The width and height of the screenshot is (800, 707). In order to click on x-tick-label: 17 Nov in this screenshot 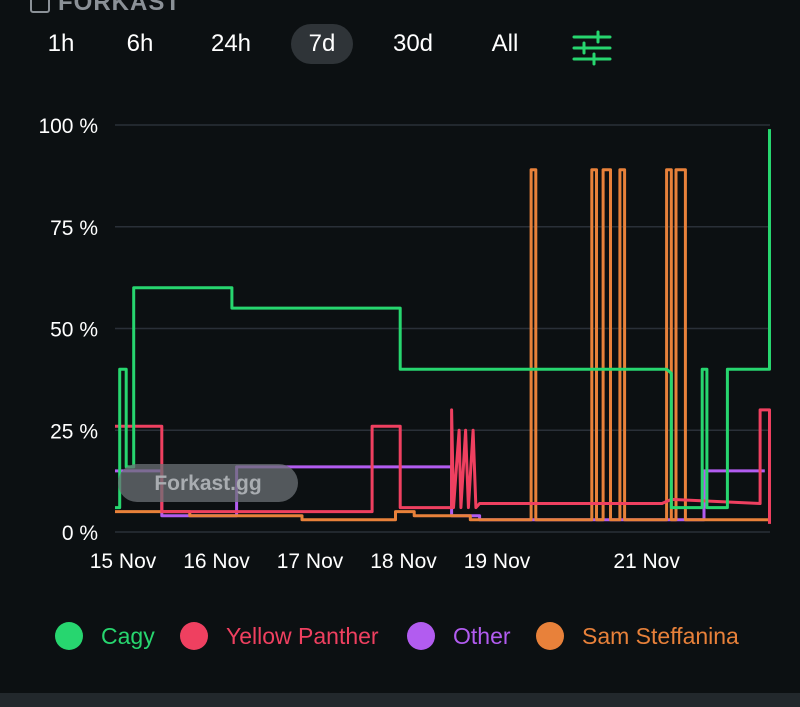, I will do `click(310, 561)`.